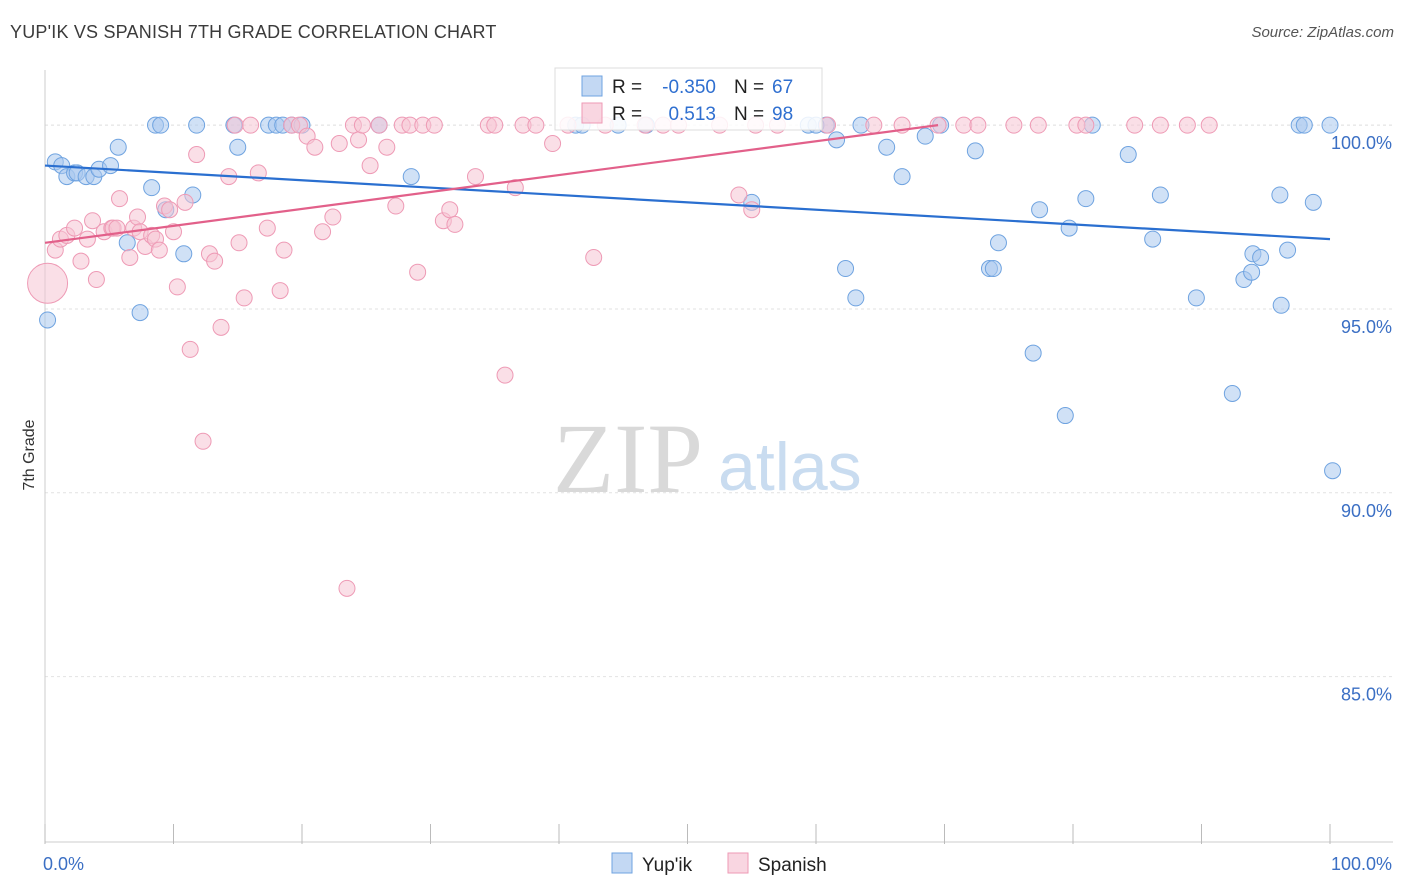 The width and height of the screenshot is (1406, 892). What do you see at coordinates (749, 87) in the screenshot?
I see `stats-n-label-yupik: N =` at bounding box center [749, 87].